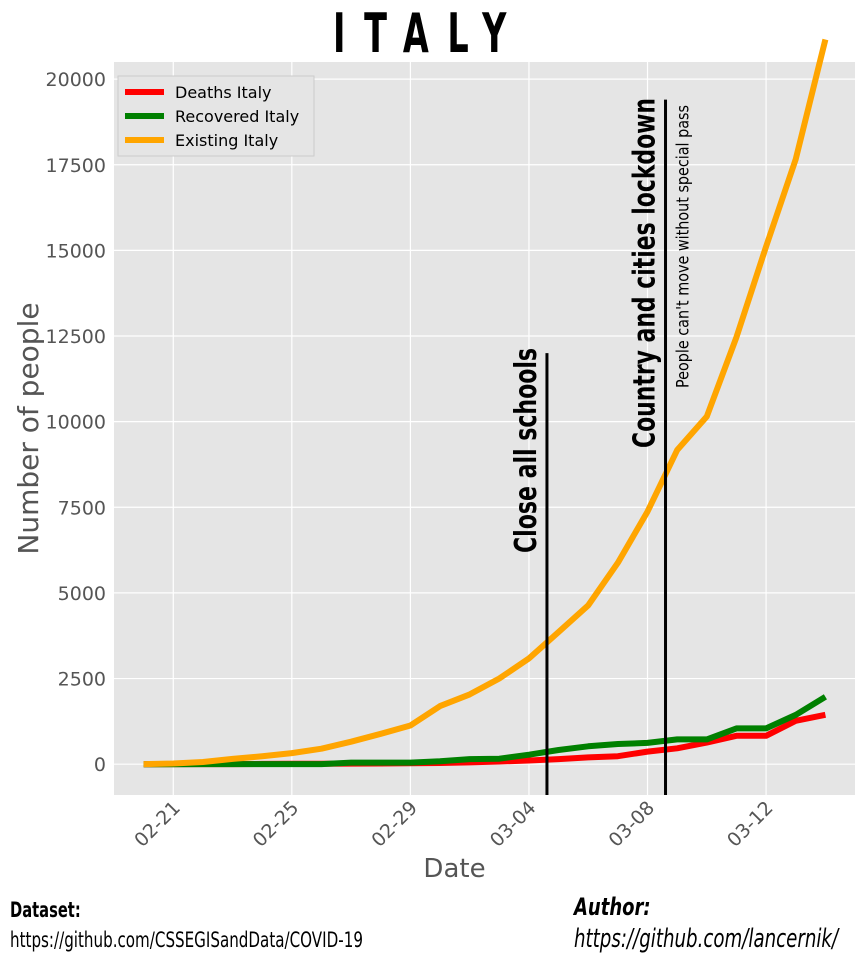 The image size is (858, 960). What do you see at coordinates (76, 423) in the screenshot?
I see `y-tick-label: 10000` at bounding box center [76, 423].